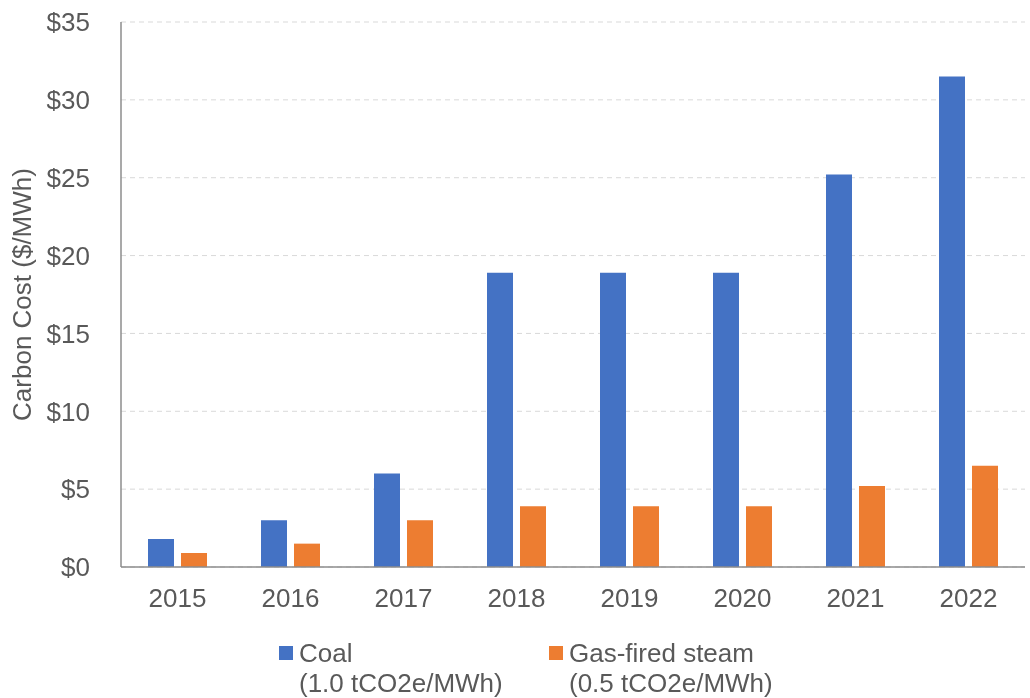 The image size is (1030, 698). I want to click on x-tick-label: 2020, so click(742, 598).